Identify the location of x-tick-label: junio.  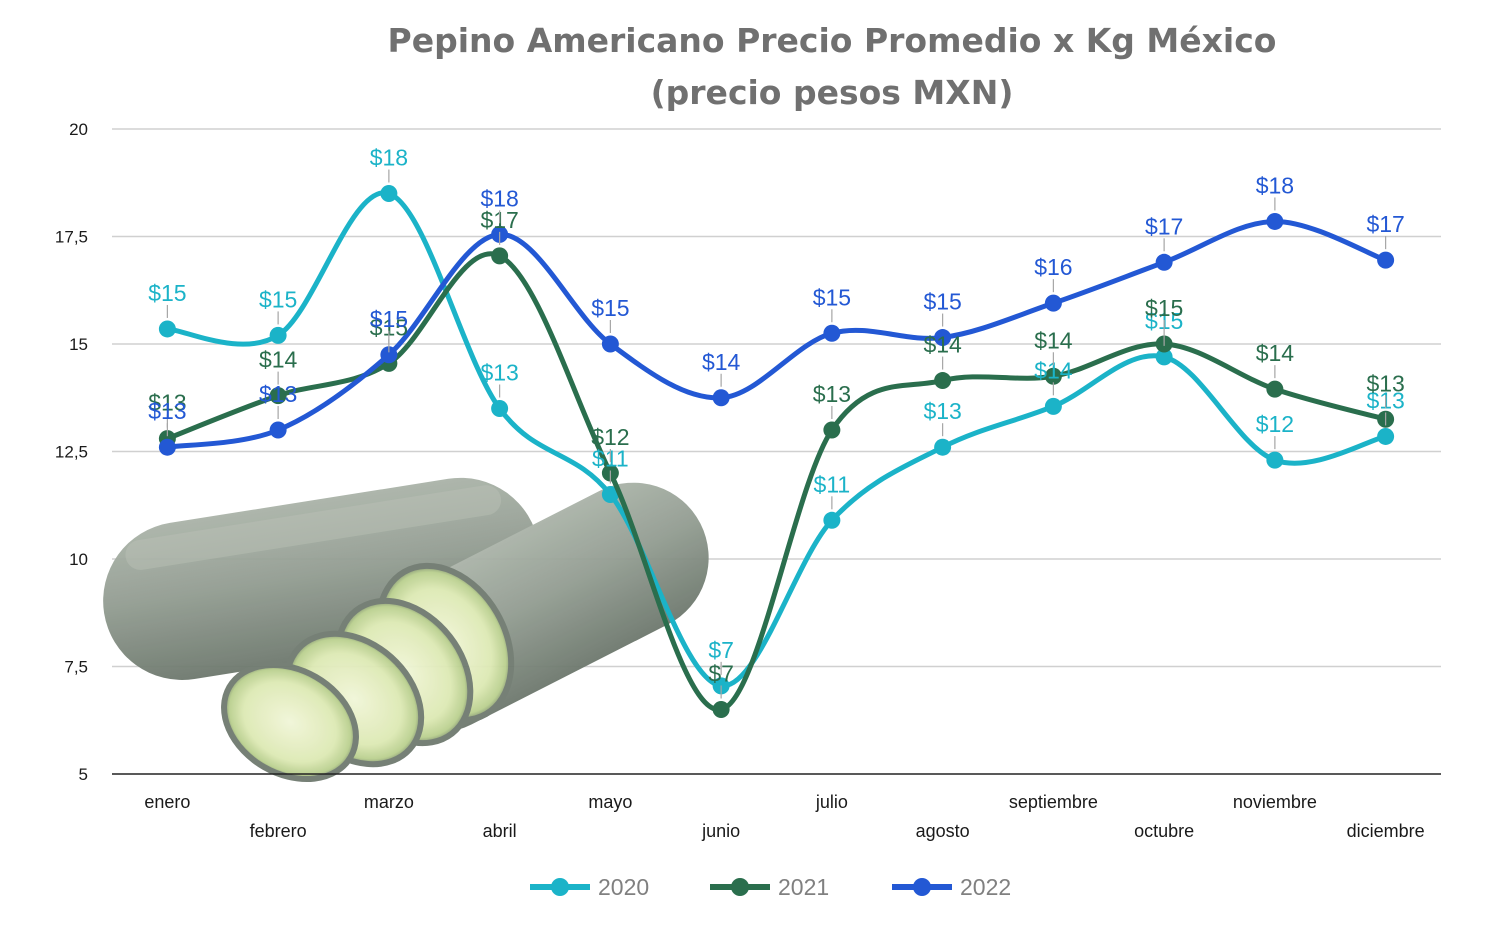
(720, 831).